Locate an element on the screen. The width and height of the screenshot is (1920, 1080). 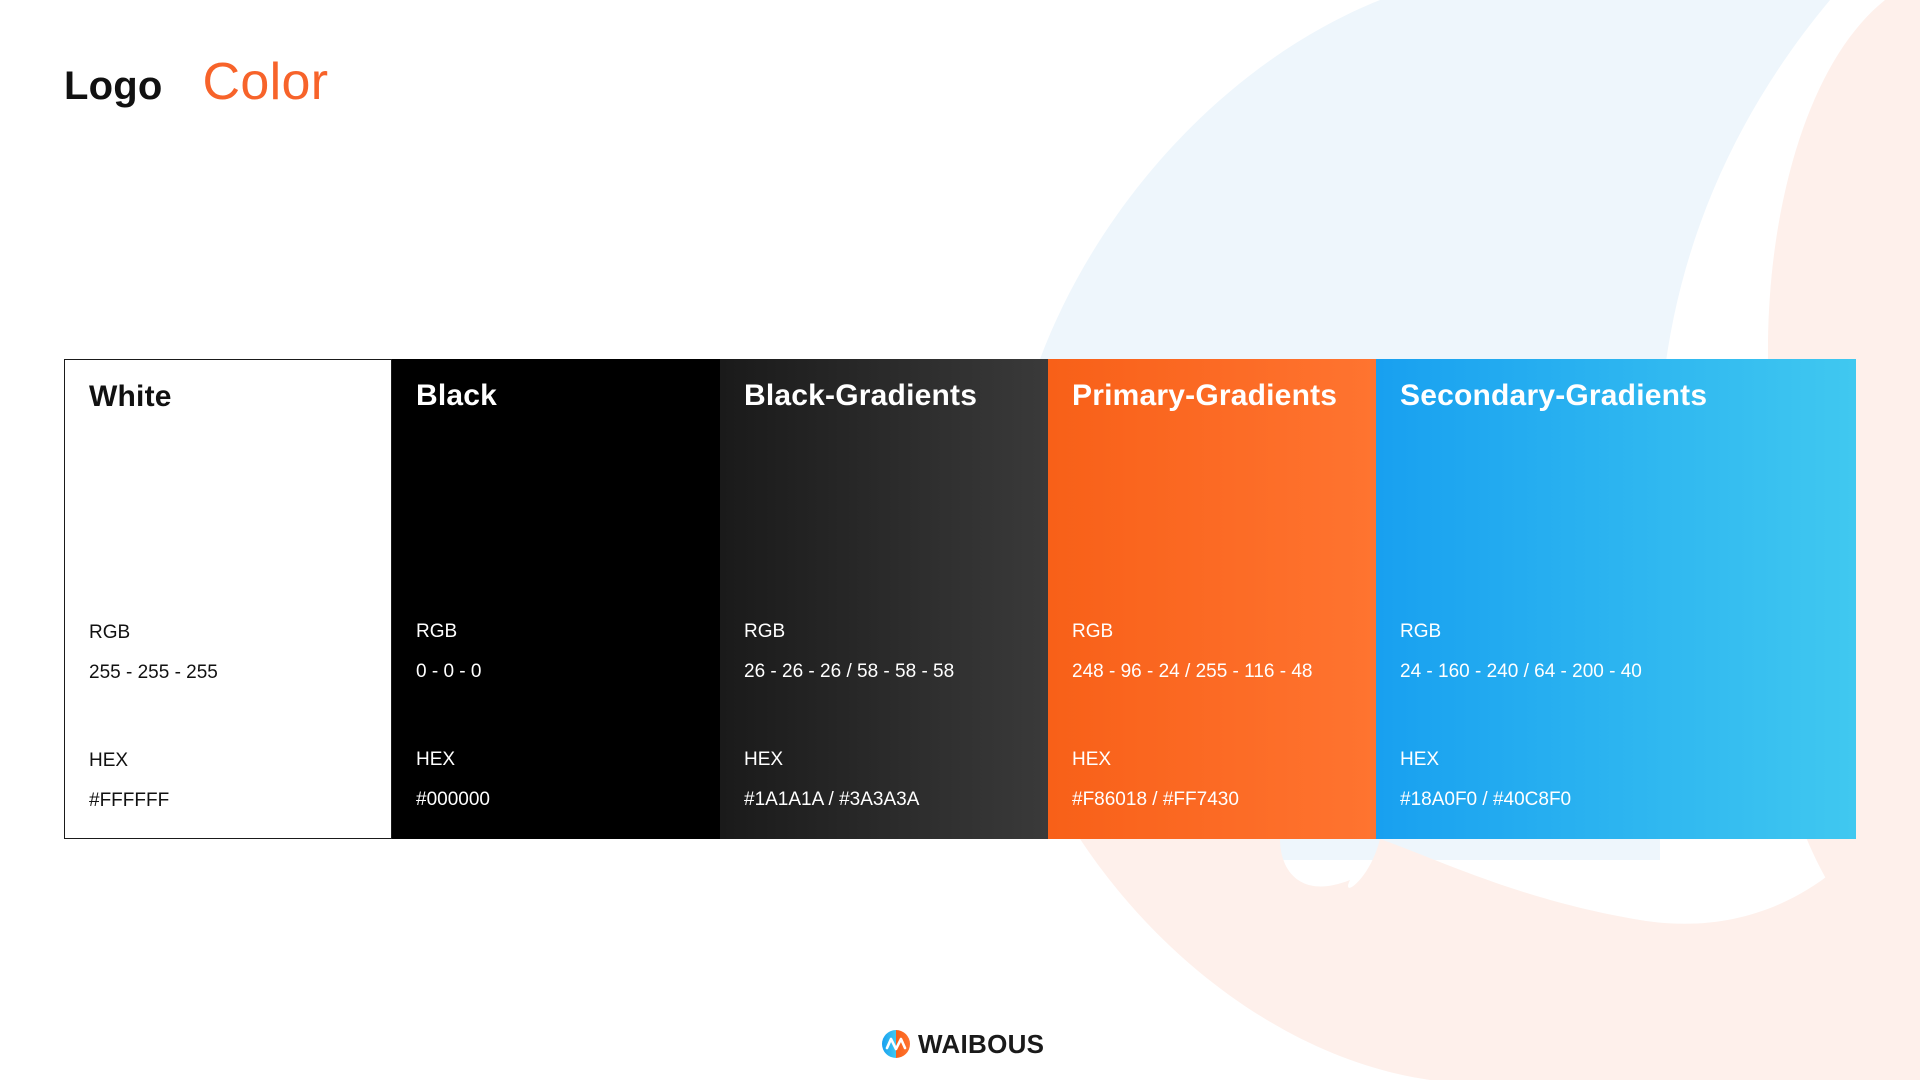
hex-value: #000000 is located at coordinates (453, 799).